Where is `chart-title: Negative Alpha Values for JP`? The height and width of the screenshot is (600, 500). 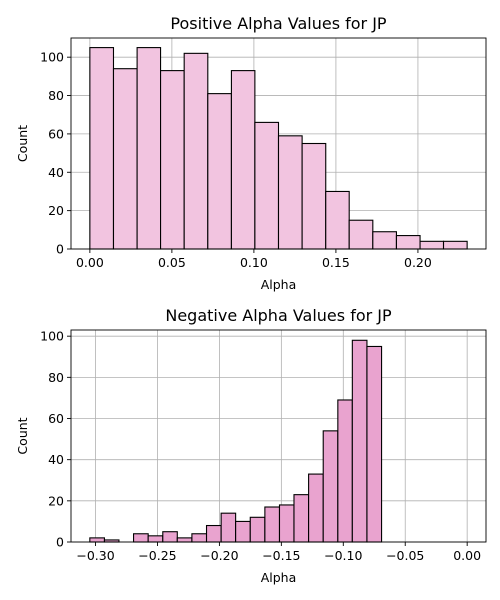
chart-title: Negative Alpha Values for JP is located at coordinates (278, 315).